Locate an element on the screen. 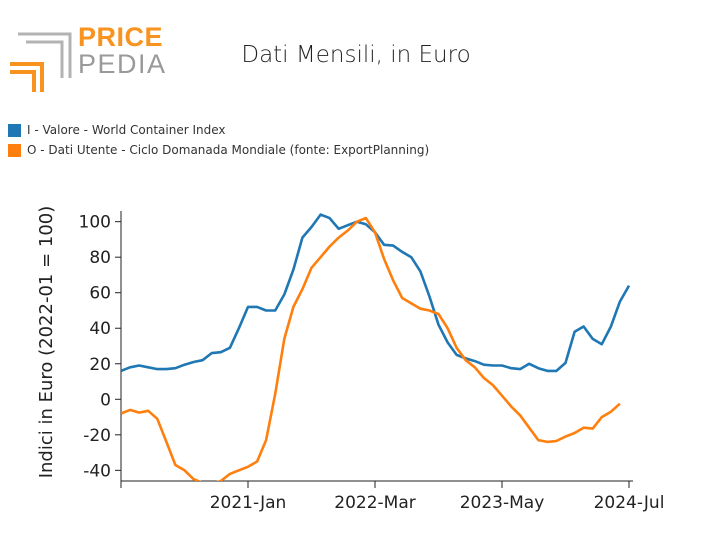  y-tick-label: -20 is located at coordinates (97, 436).